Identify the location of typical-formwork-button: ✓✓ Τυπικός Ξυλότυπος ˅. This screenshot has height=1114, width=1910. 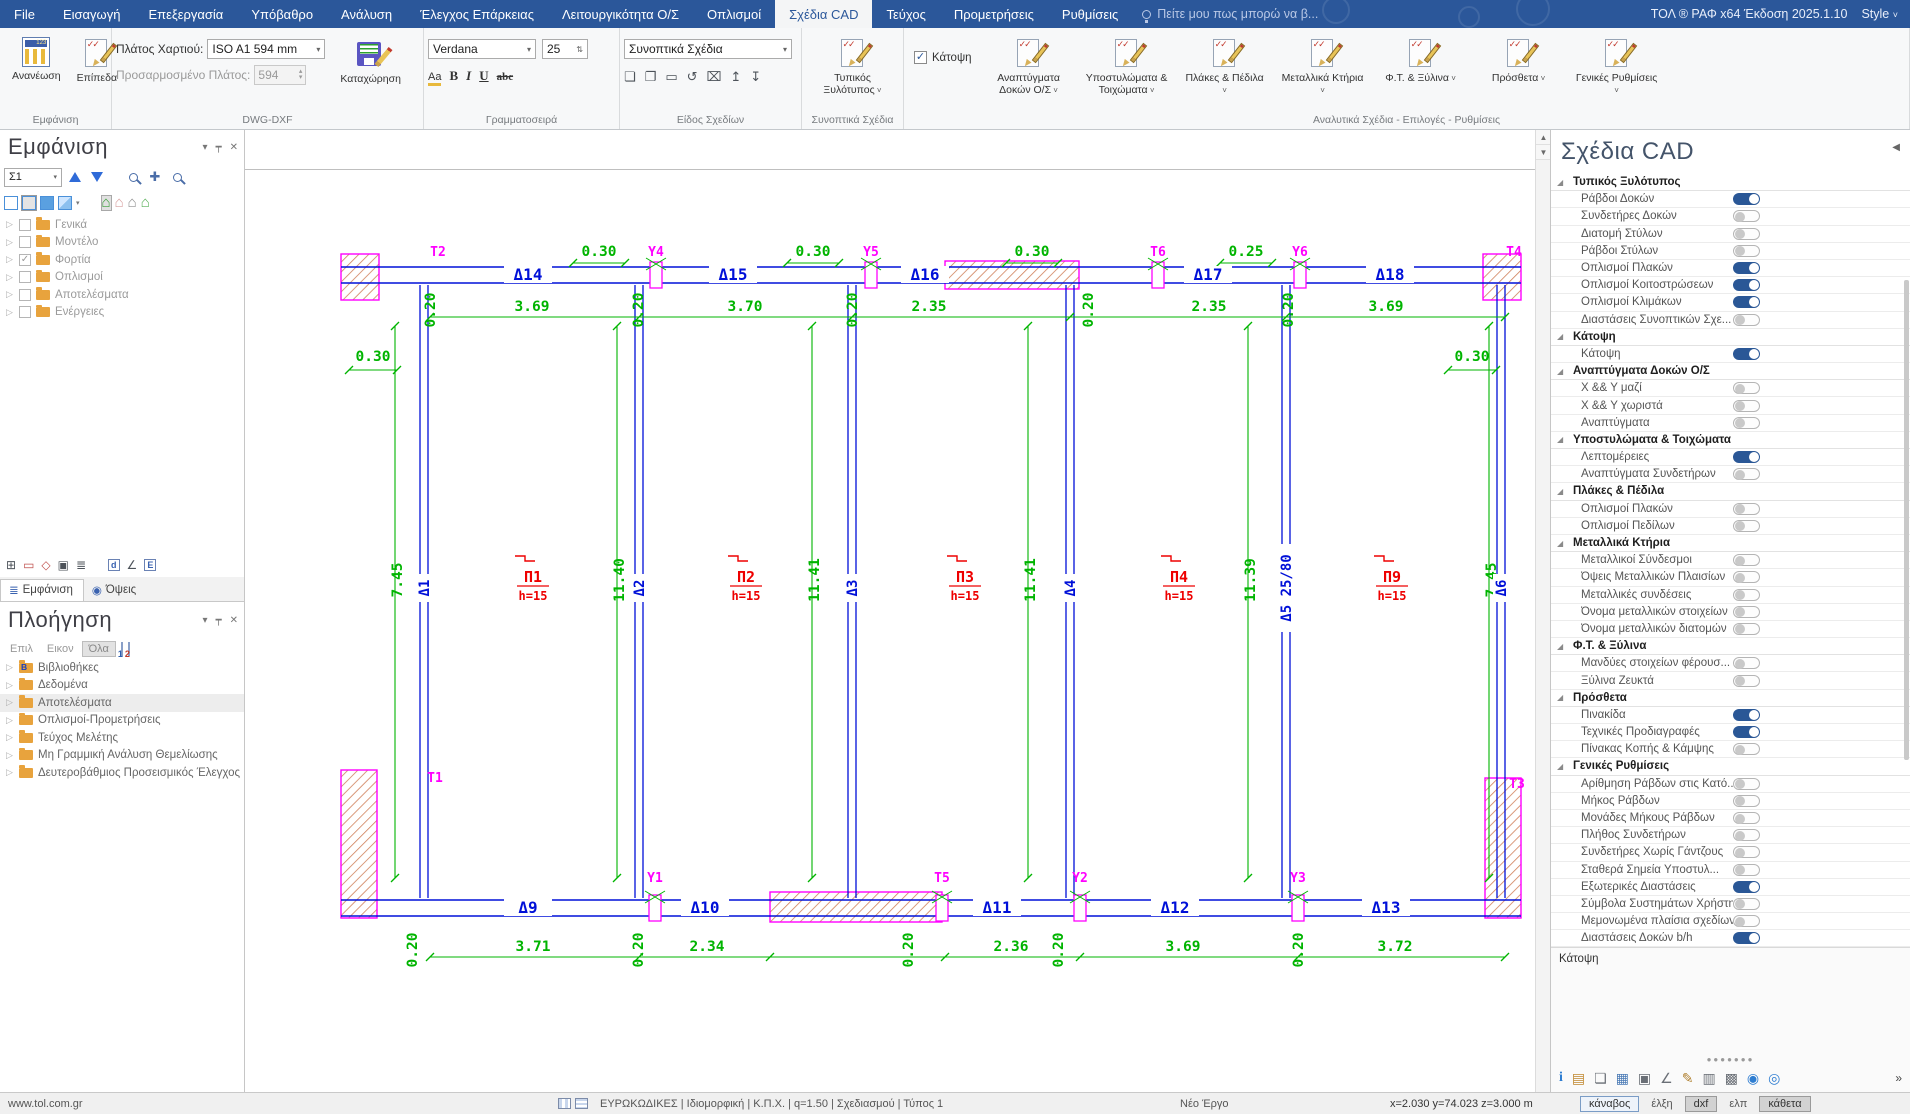
(852, 68).